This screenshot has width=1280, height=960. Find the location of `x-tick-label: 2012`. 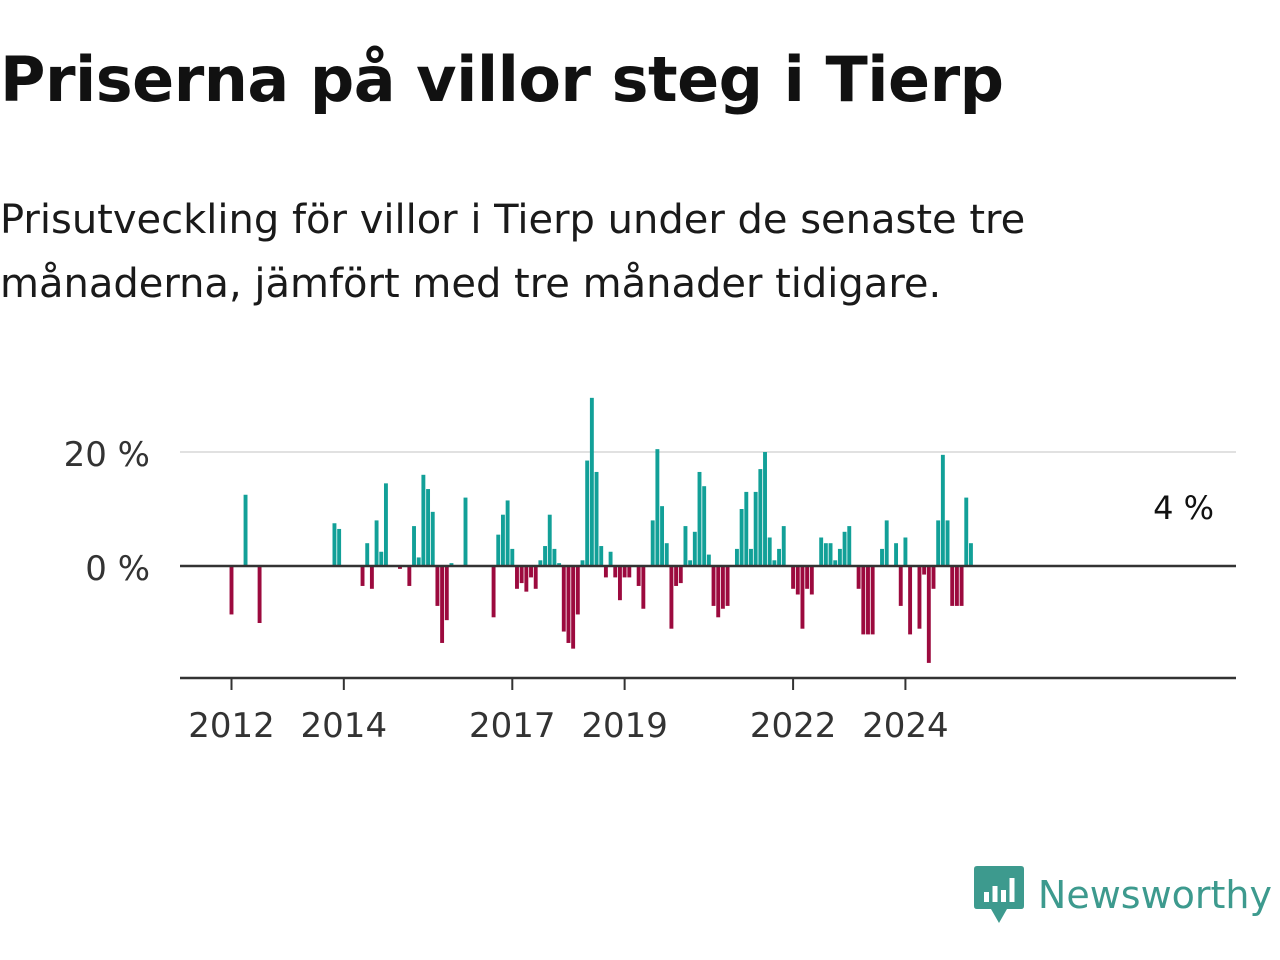

x-tick-label: 2012 is located at coordinates (231, 726).